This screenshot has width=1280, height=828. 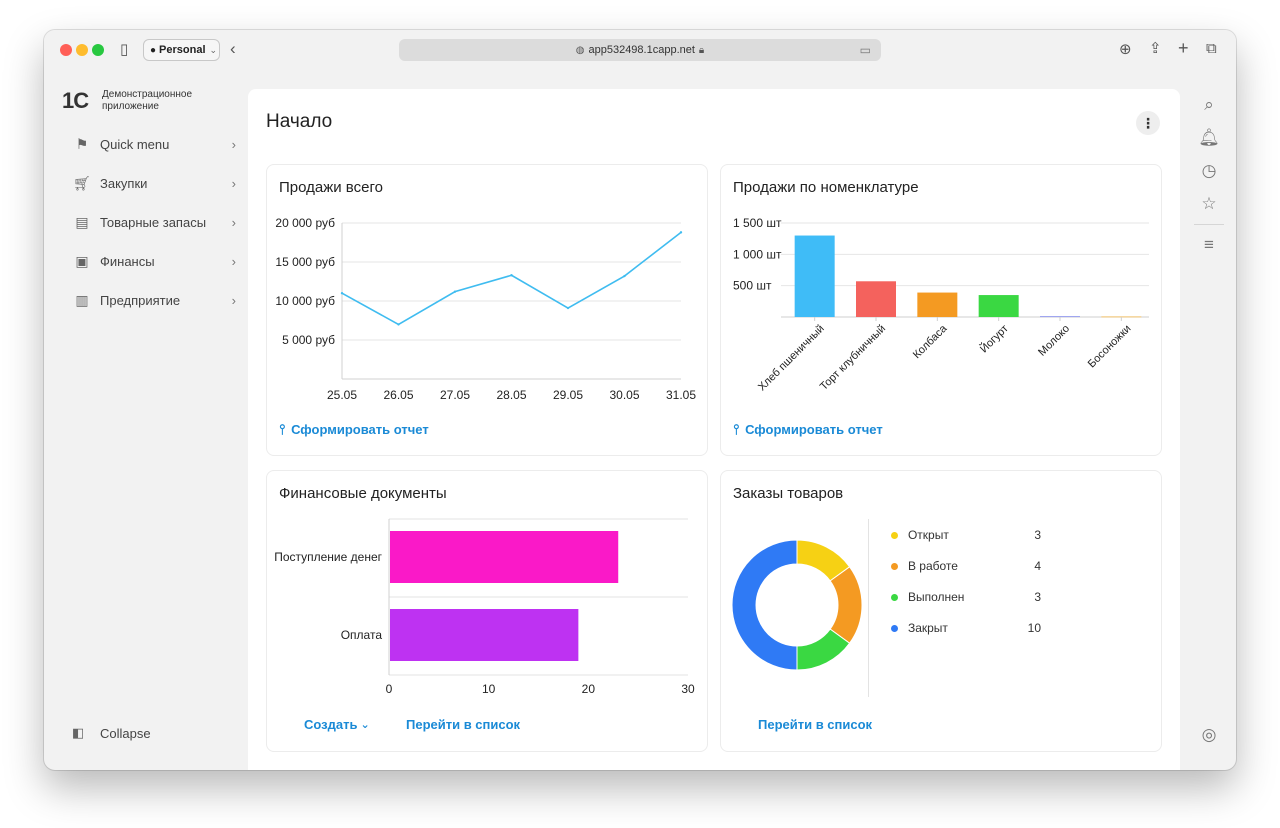 I want to click on orders-list-link: Перейти в список, so click(x=815, y=724).